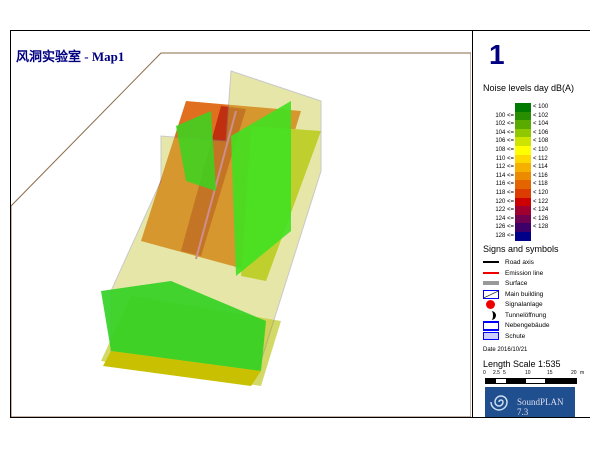 The width and height of the screenshot is (600, 450). Describe the element at coordinates (499, 403) in the screenshot. I see `swirl-icon` at that location.